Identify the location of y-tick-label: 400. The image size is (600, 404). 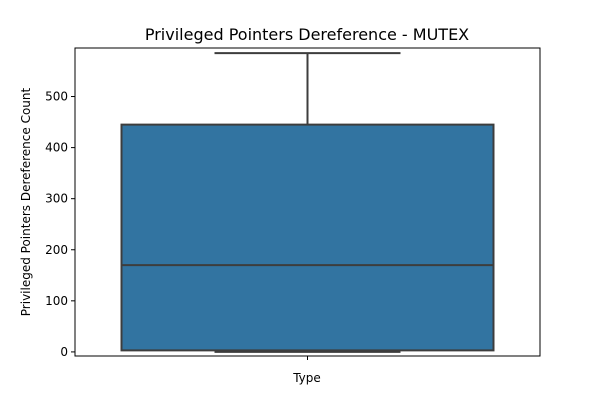
(56, 148).